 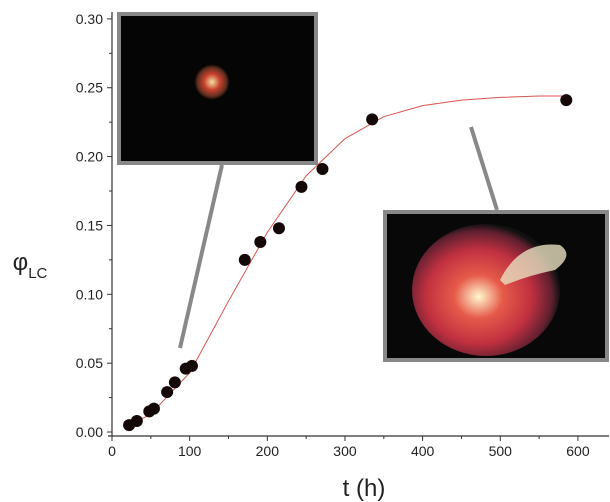 I want to click on y-axis-label: φLC, so click(x=30, y=265).